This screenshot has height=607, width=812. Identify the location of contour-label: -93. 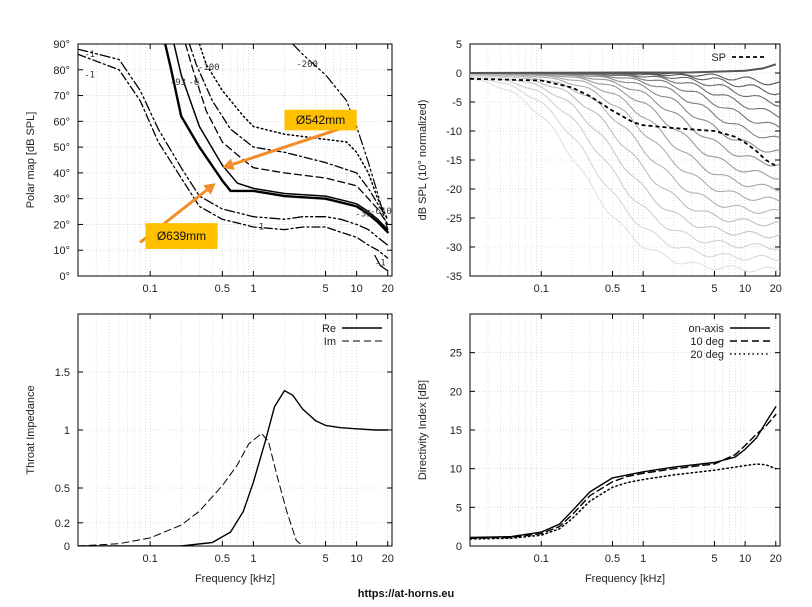
(178, 83).